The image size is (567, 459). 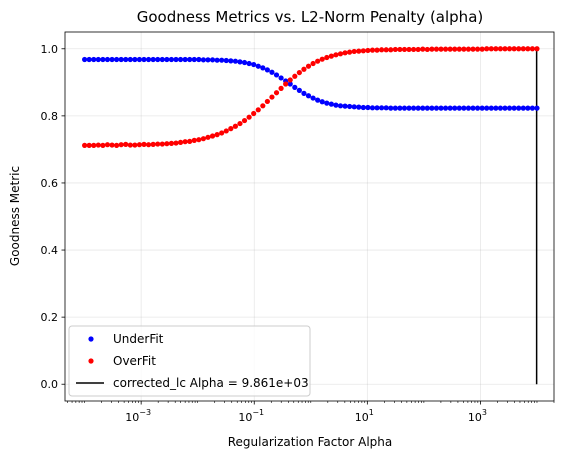 What do you see at coordinates (50, 250) in the screenshot?
I see `y-tick-label: 0.4` at bounding box center [50, 250].